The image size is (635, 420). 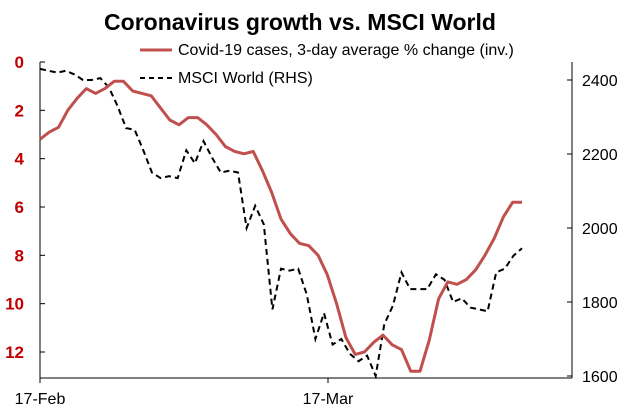 What do you see at coordinates (40, 399) in the screenshot?
I see `x-tick-label: 17-Feb` at bounding box center [40, 399].